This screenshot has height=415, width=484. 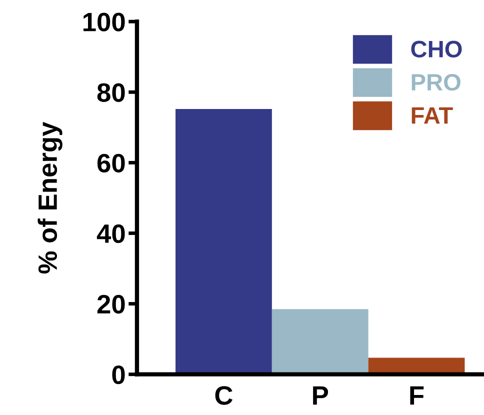 What do you see at coordinates (104, 22) in the screenshot?
I see `y-tick-label: 100` at bounding box center [104, 22].